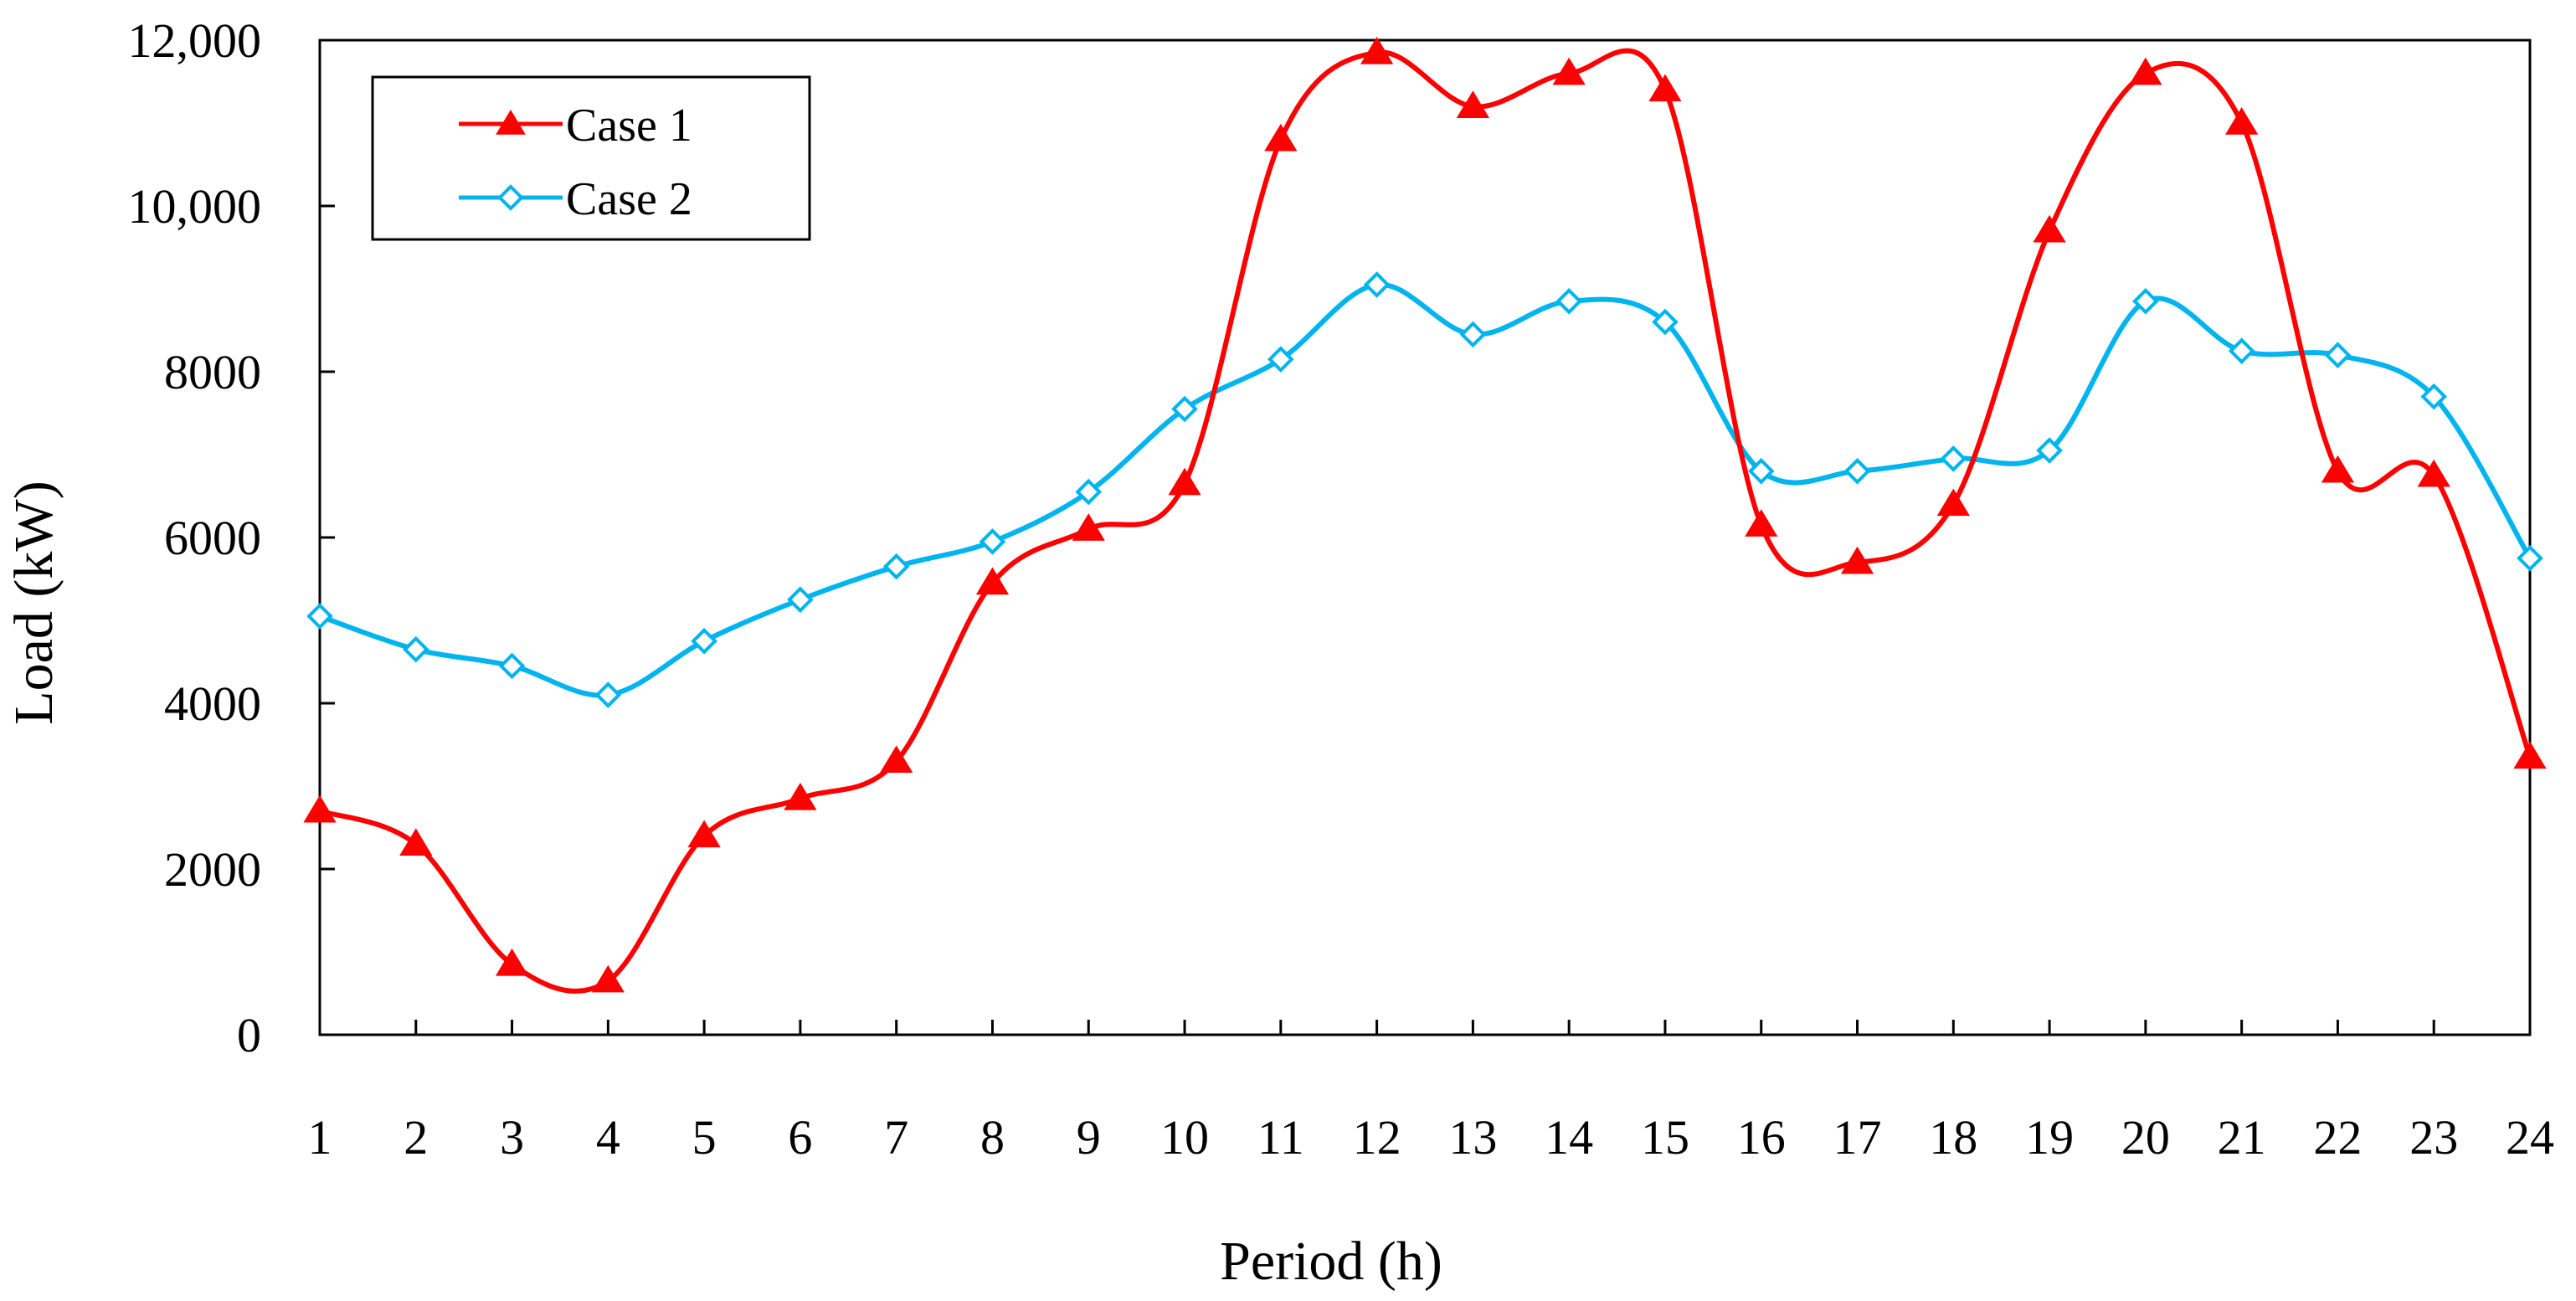 This screenshot has height=1301, width=2576. What do you see at coordinates (249, 1035) in the screenshot?
I see `y-tick-label: 0` at bounding box center [249, 1035].